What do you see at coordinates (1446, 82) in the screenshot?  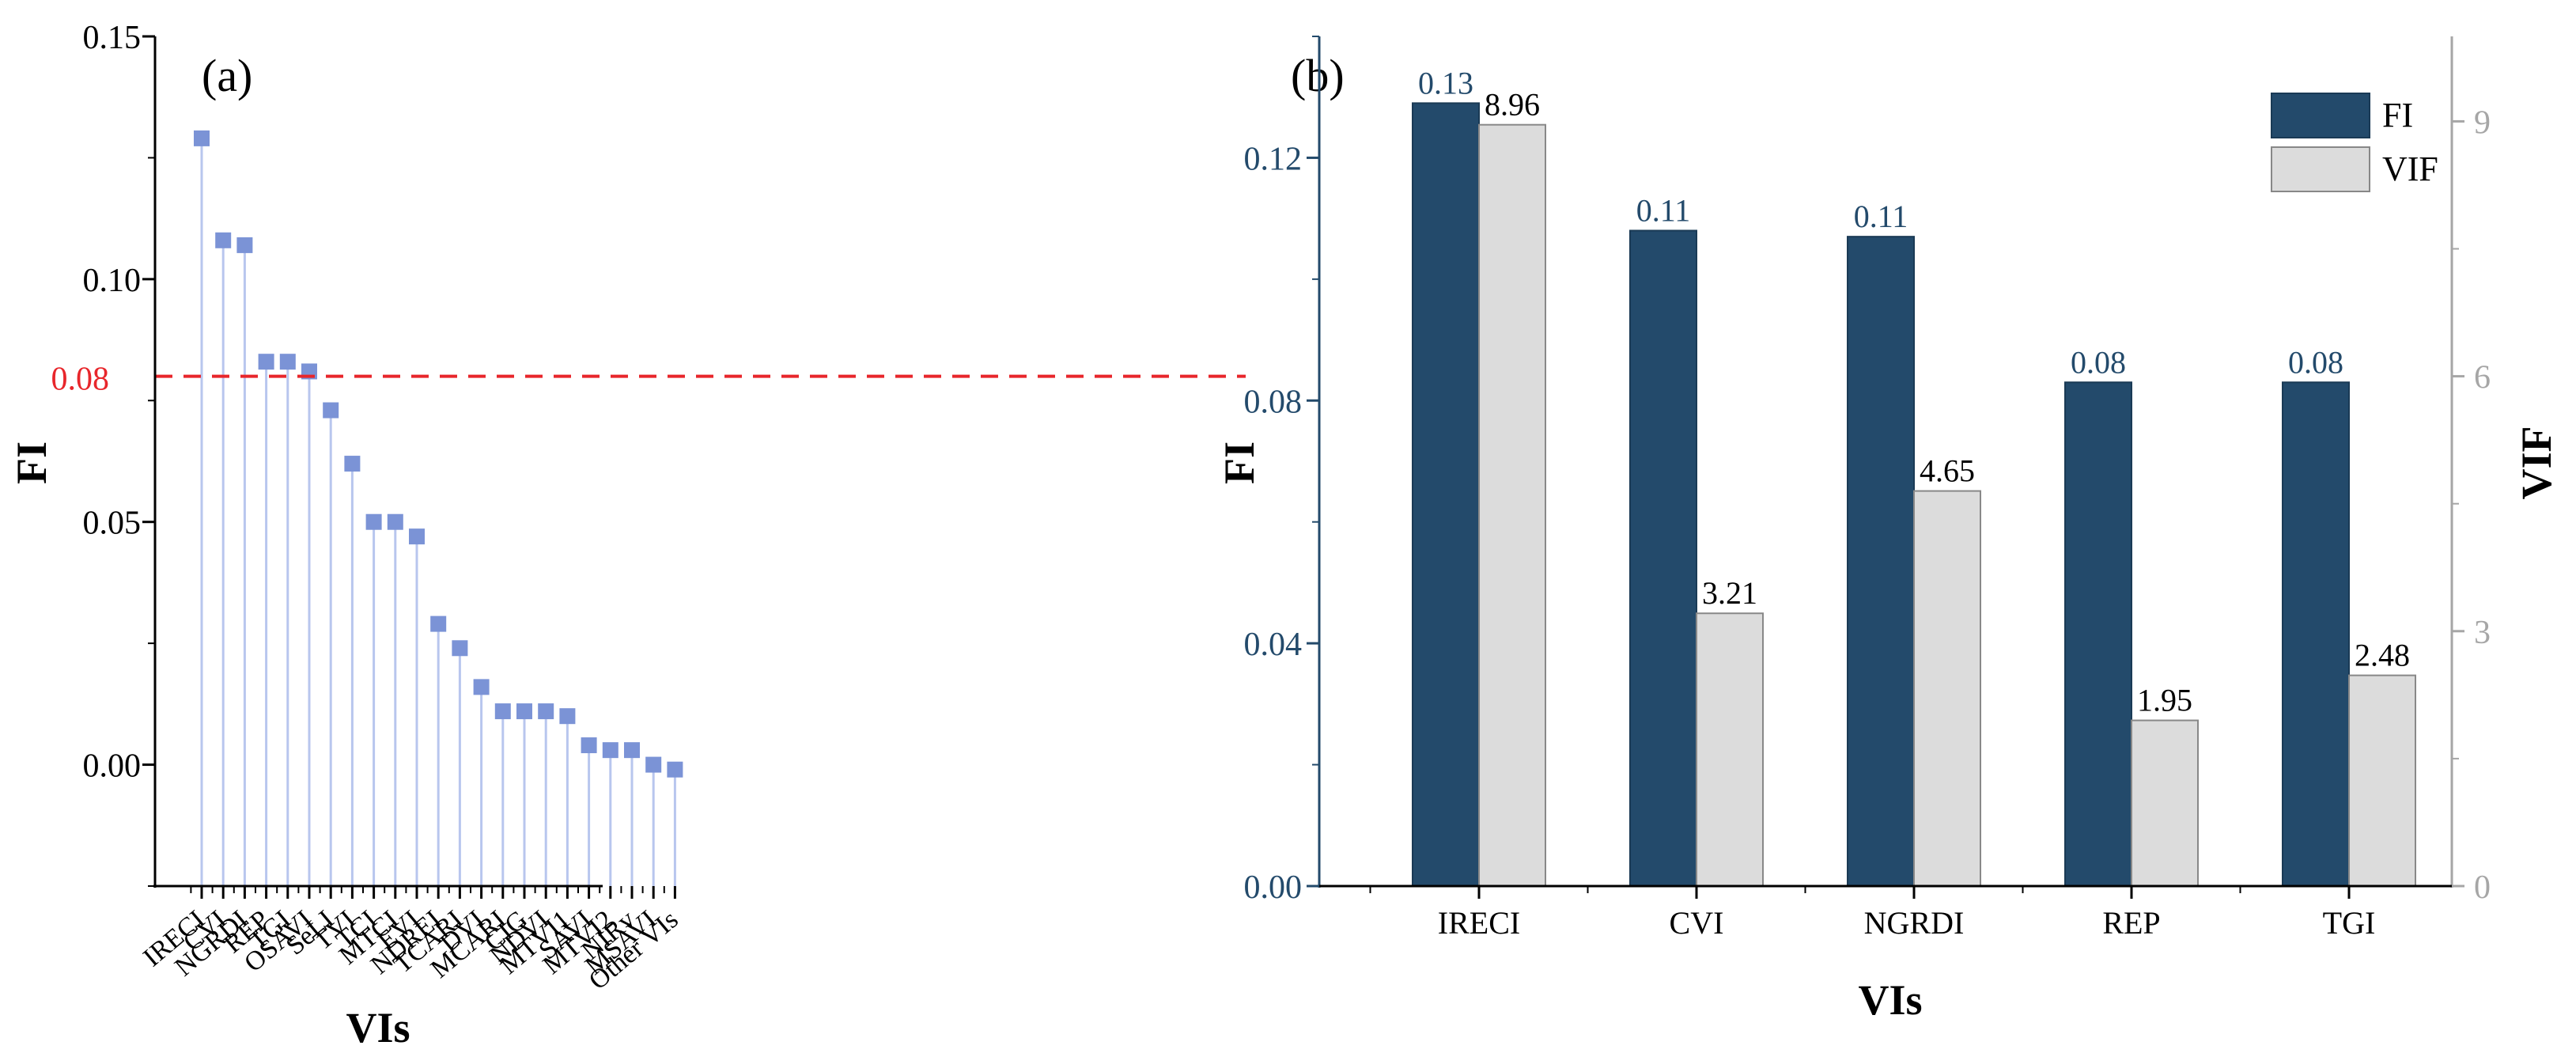 I see `data-label-fi-IRECI: 0.13` at bounding box center [1446, 82].